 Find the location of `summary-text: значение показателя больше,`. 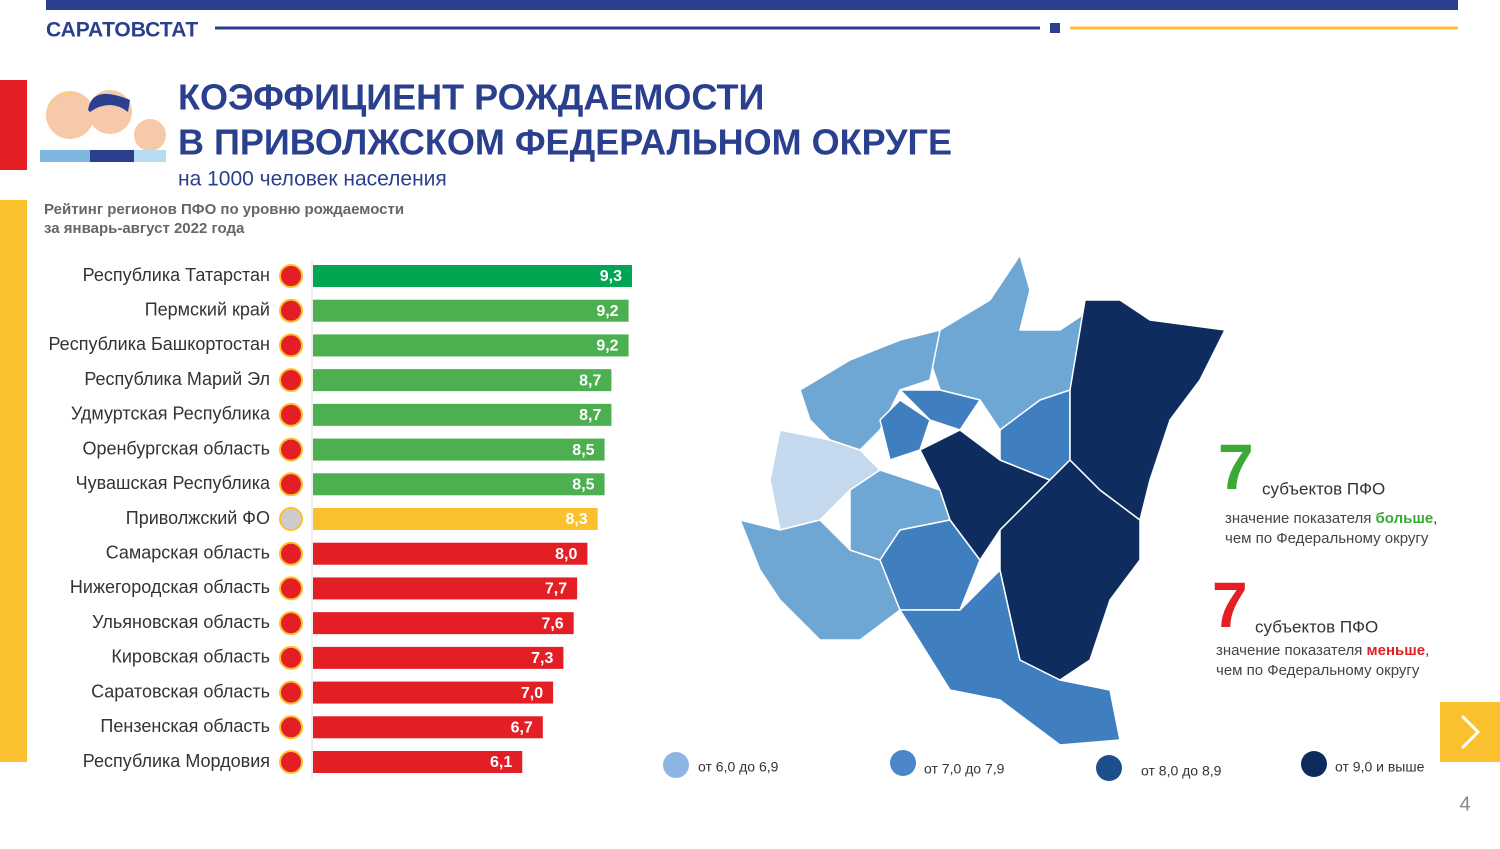

summary-text: значение показателя больше, is located at coordinates (1331, 518).